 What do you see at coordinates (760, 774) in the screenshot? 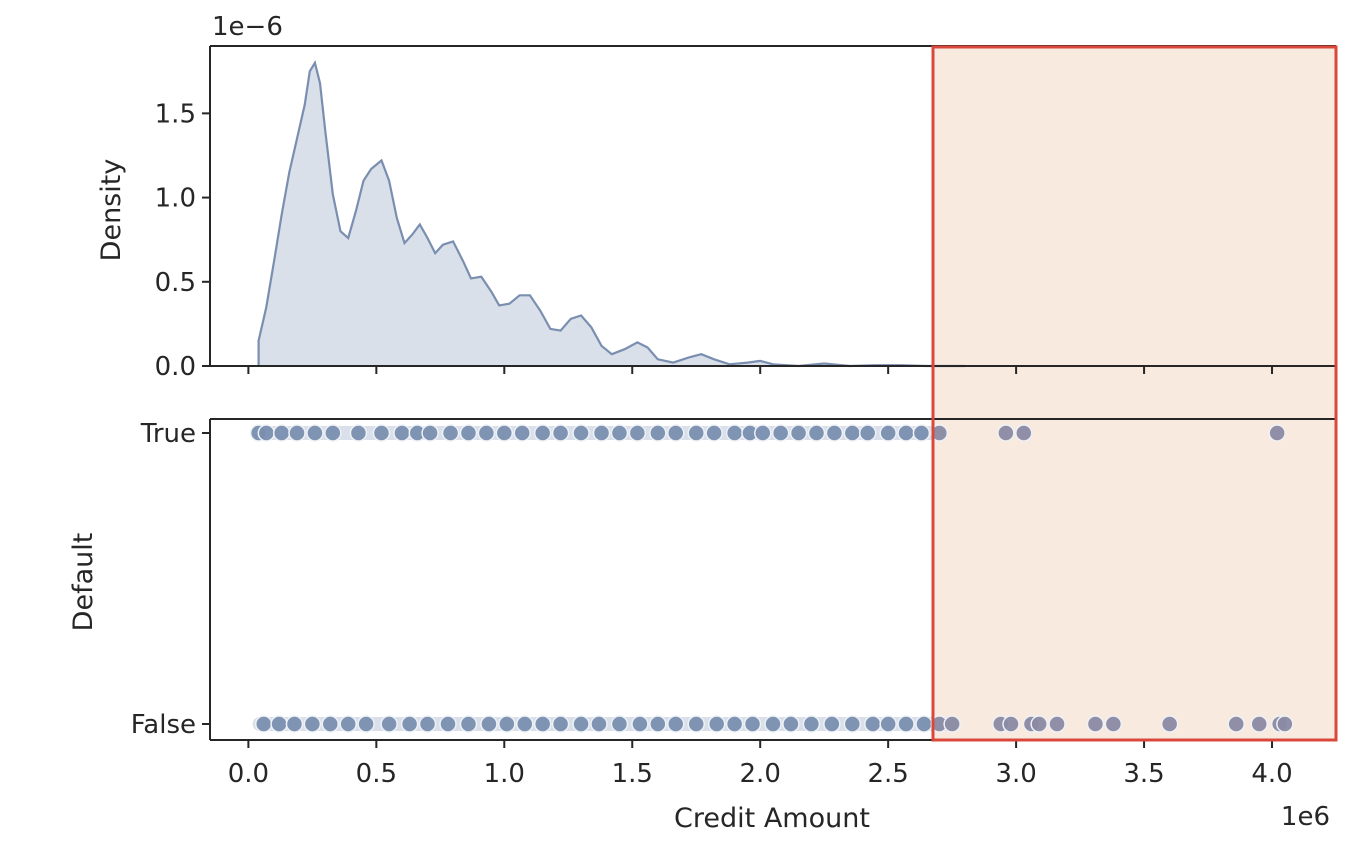
I see `default-x-tick-label: 2.0` at bounding box center [760, 774].